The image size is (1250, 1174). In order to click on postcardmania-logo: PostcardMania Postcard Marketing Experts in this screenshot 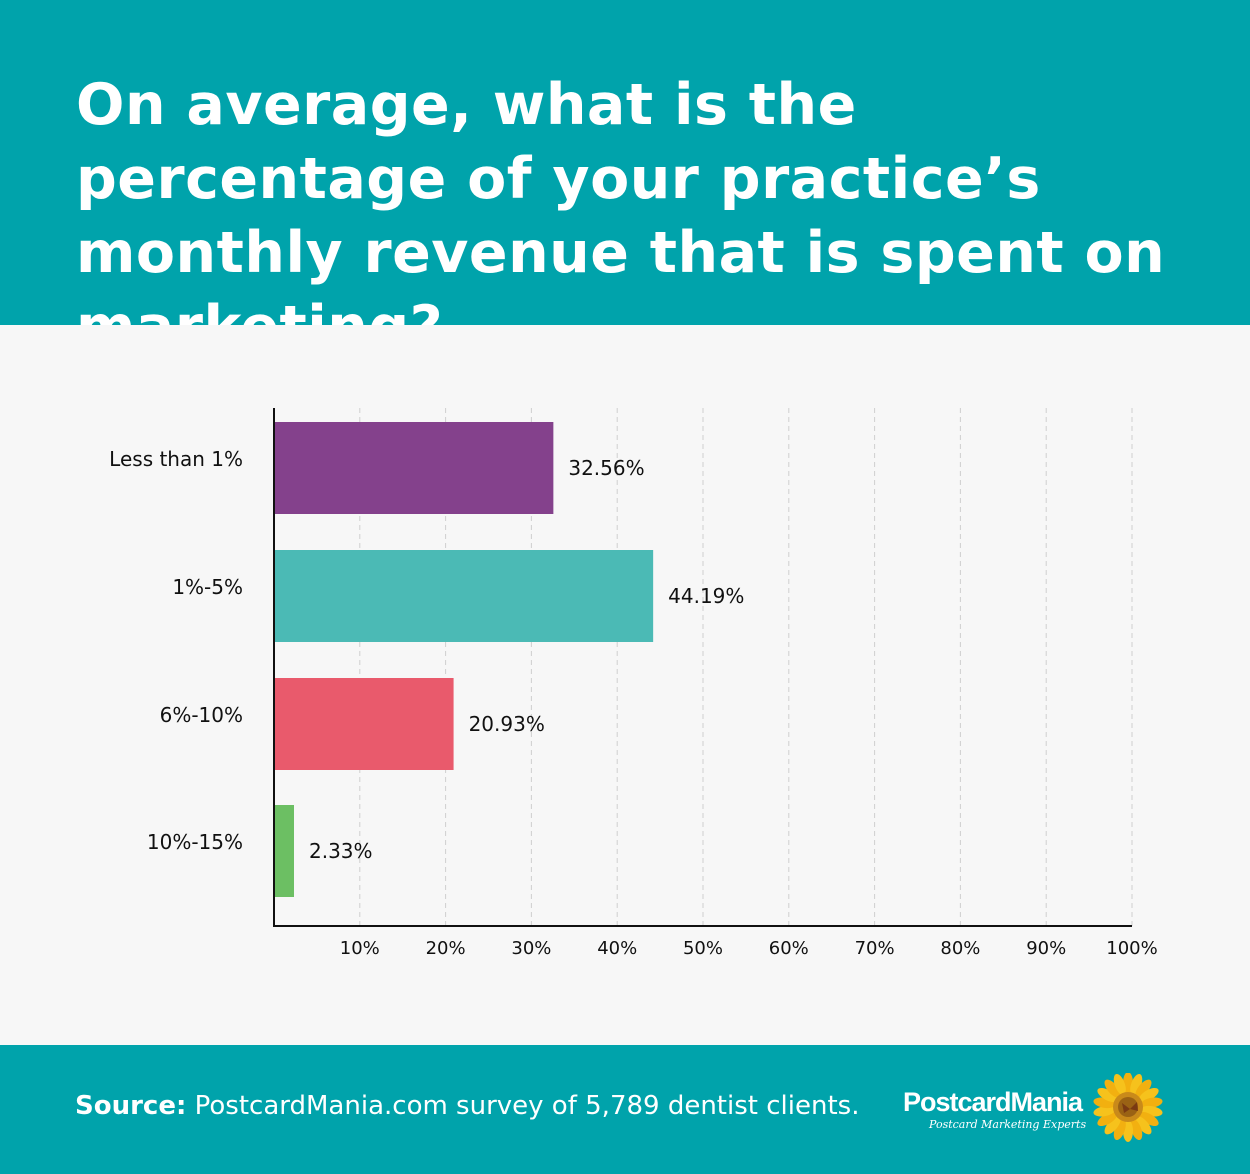, I will do `click(1038, 1113)`.